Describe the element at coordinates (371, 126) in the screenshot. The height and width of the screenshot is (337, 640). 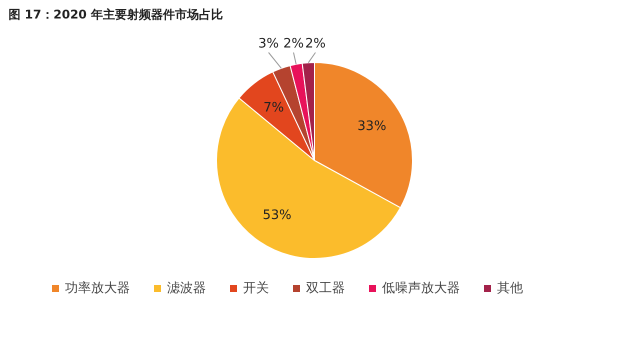
I see `data-label: 33%` at that location.